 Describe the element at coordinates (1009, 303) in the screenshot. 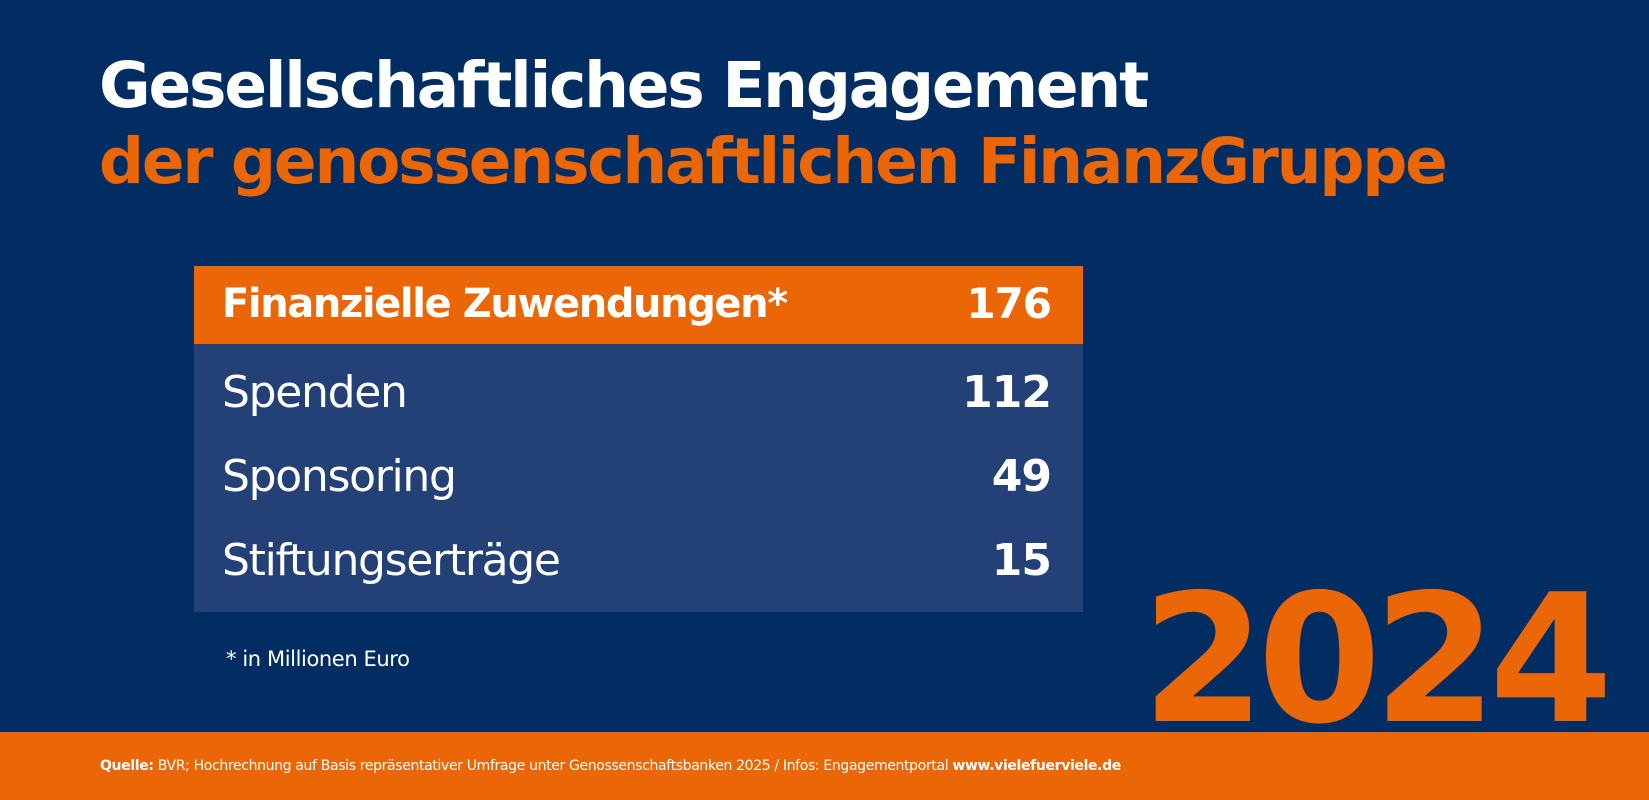

I see `table-header-value: 176` at that location.